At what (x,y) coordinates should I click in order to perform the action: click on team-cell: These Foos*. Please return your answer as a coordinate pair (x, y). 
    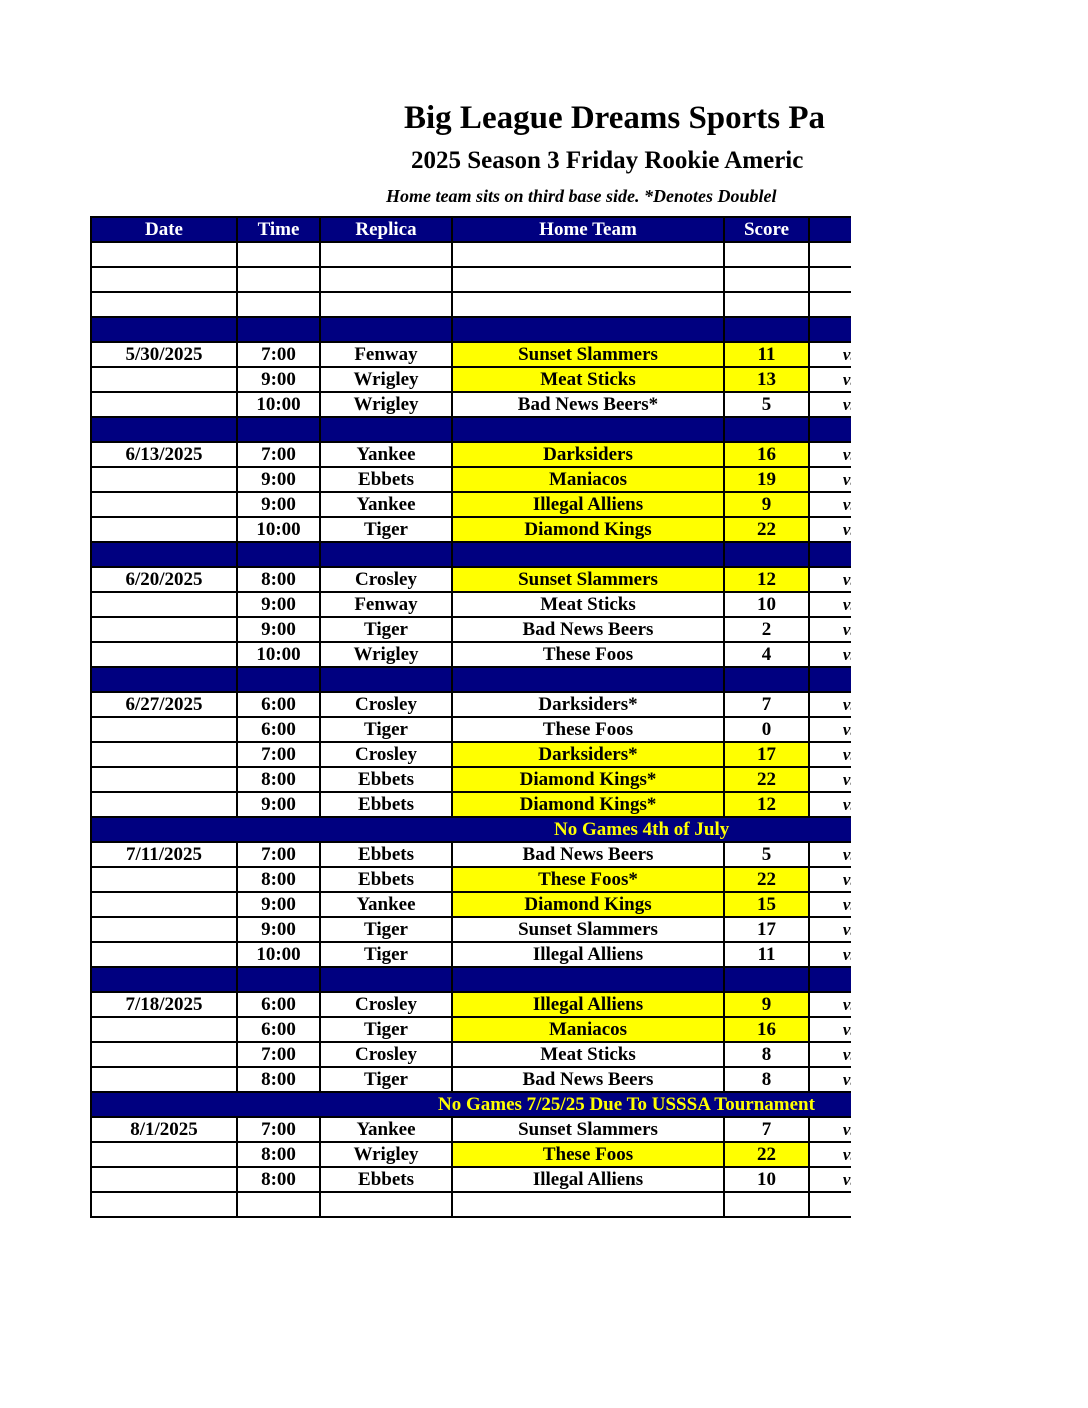
    Looking at the image, I should click on (588, 879).